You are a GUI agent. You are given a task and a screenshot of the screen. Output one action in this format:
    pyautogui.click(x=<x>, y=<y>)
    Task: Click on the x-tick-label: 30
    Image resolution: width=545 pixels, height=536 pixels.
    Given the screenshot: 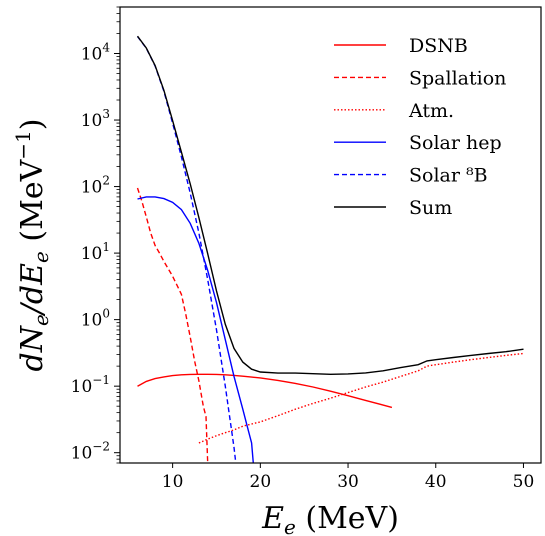 What is the action you would take?
    pyautogui.click(x=348, y=482)
    